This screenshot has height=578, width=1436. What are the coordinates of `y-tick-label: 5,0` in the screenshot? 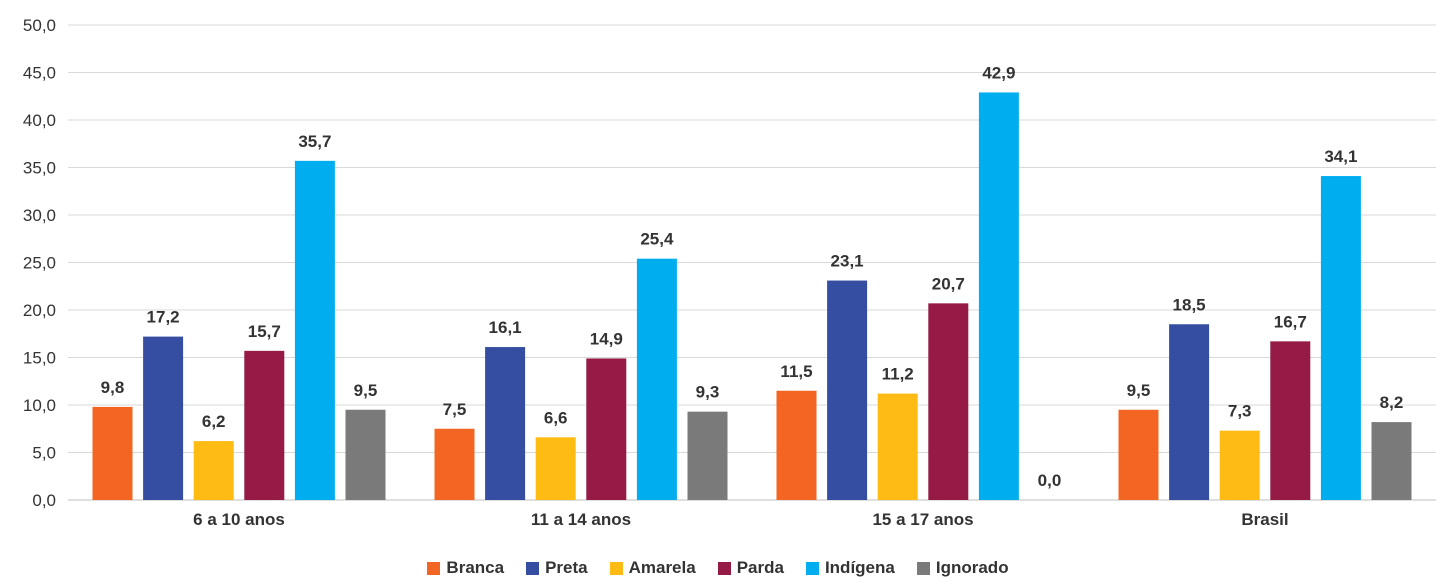 It's located at (44, 453).